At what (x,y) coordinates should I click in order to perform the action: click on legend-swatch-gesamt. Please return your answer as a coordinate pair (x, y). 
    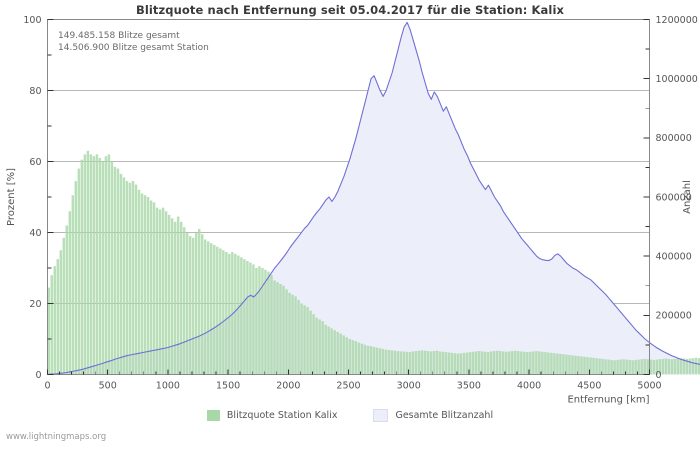
    Looking at the image, I should click on (381, 415).